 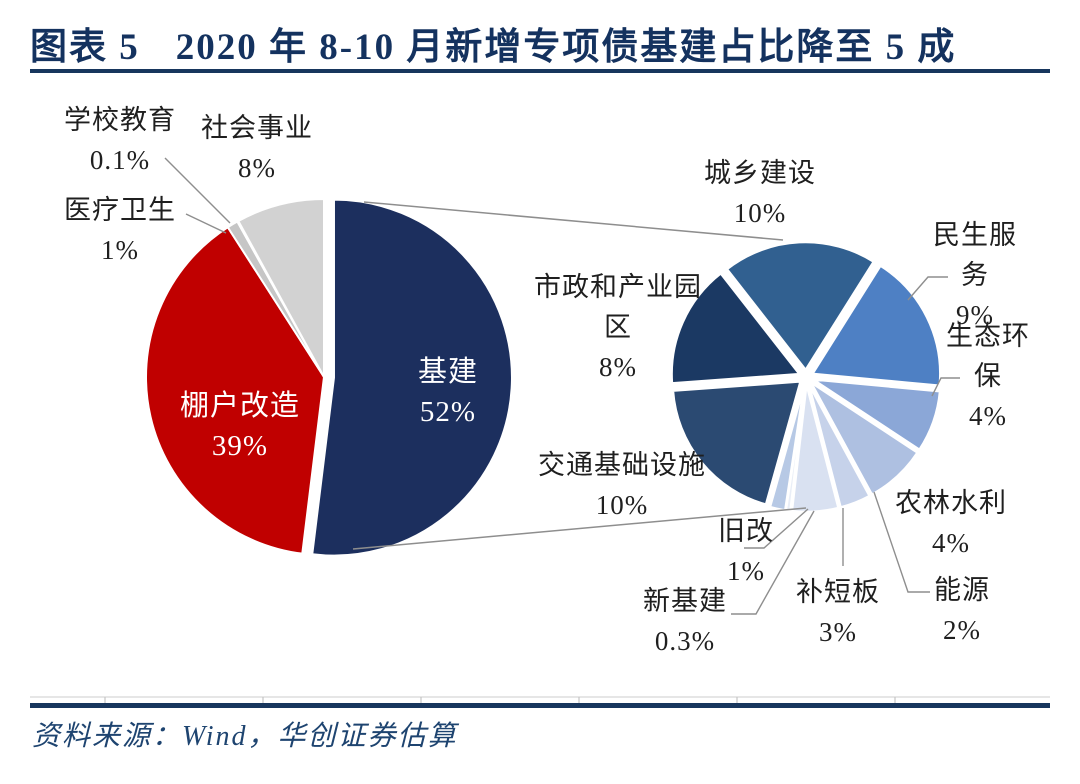 I want to click on figure-number: 图表 5, so click(x=85, y=47).